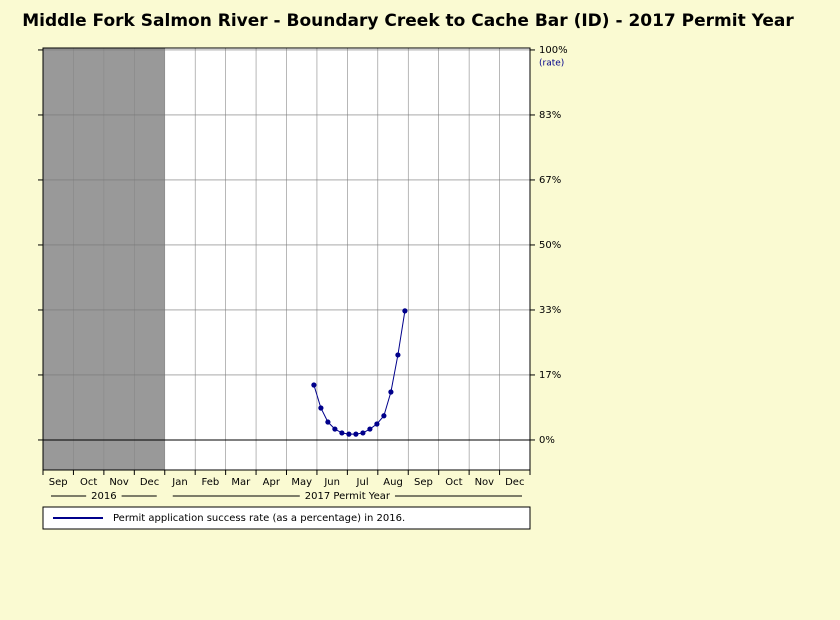  Describe the element at coordinates (179, 482) in the screenshot. I see `x-tick-label: Jan` at that location.